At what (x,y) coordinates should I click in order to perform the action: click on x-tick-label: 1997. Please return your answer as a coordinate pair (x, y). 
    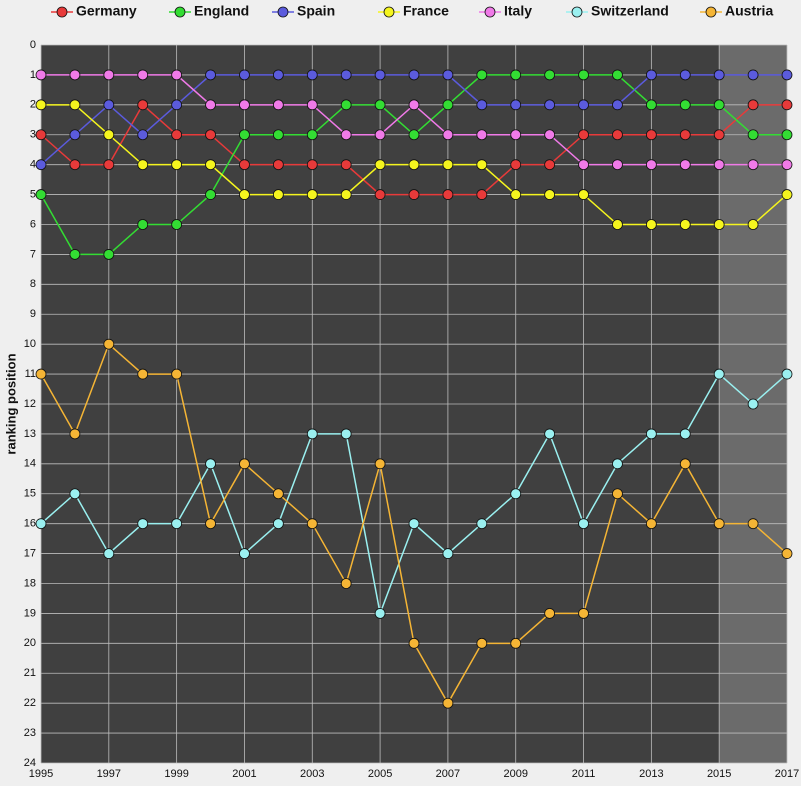
    Looking at the image, I should click on (109, 774).